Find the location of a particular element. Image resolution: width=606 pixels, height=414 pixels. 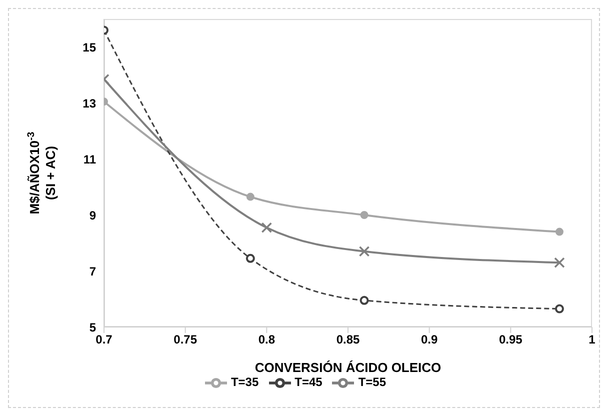

y-tick-label: 7 is located at coordinates (92, 271).